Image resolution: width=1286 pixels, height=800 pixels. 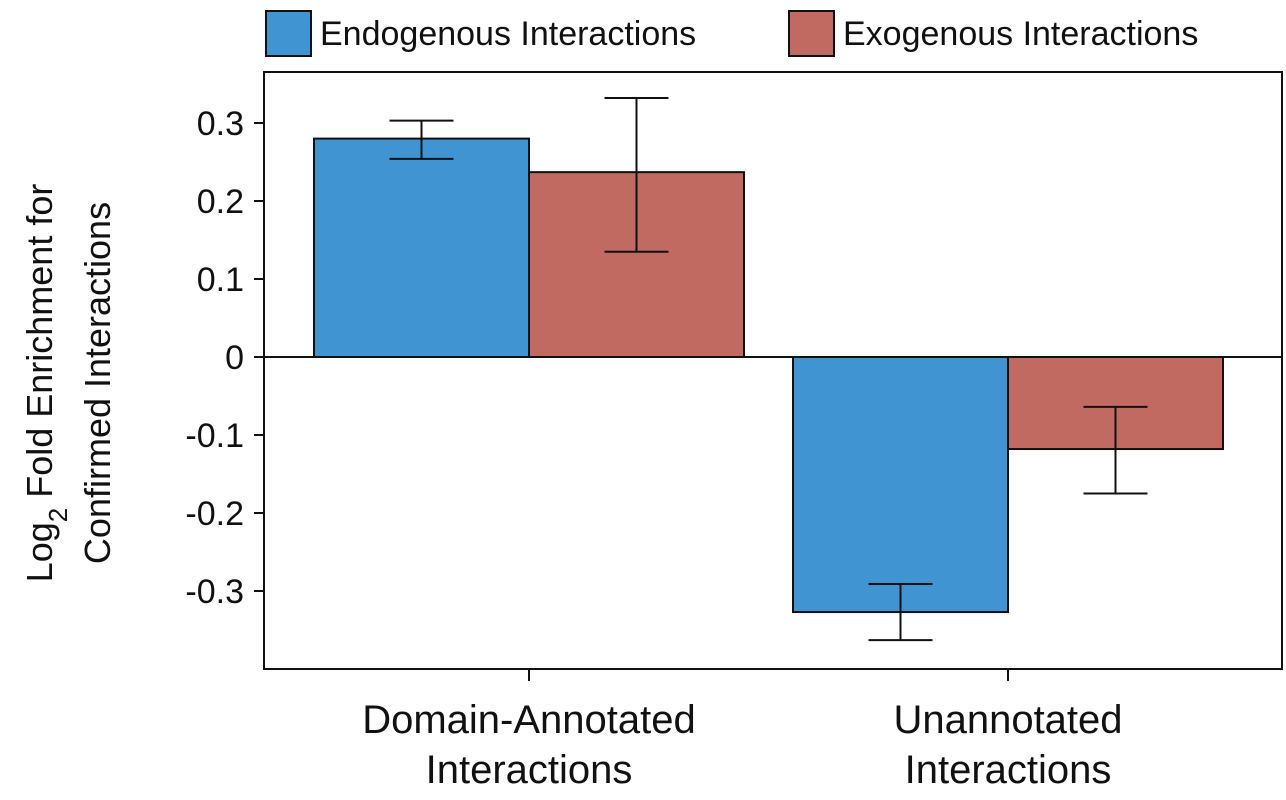 I want to click on legend-label-endogenous: Endogenous Interactions, so click(x=508, y=34).